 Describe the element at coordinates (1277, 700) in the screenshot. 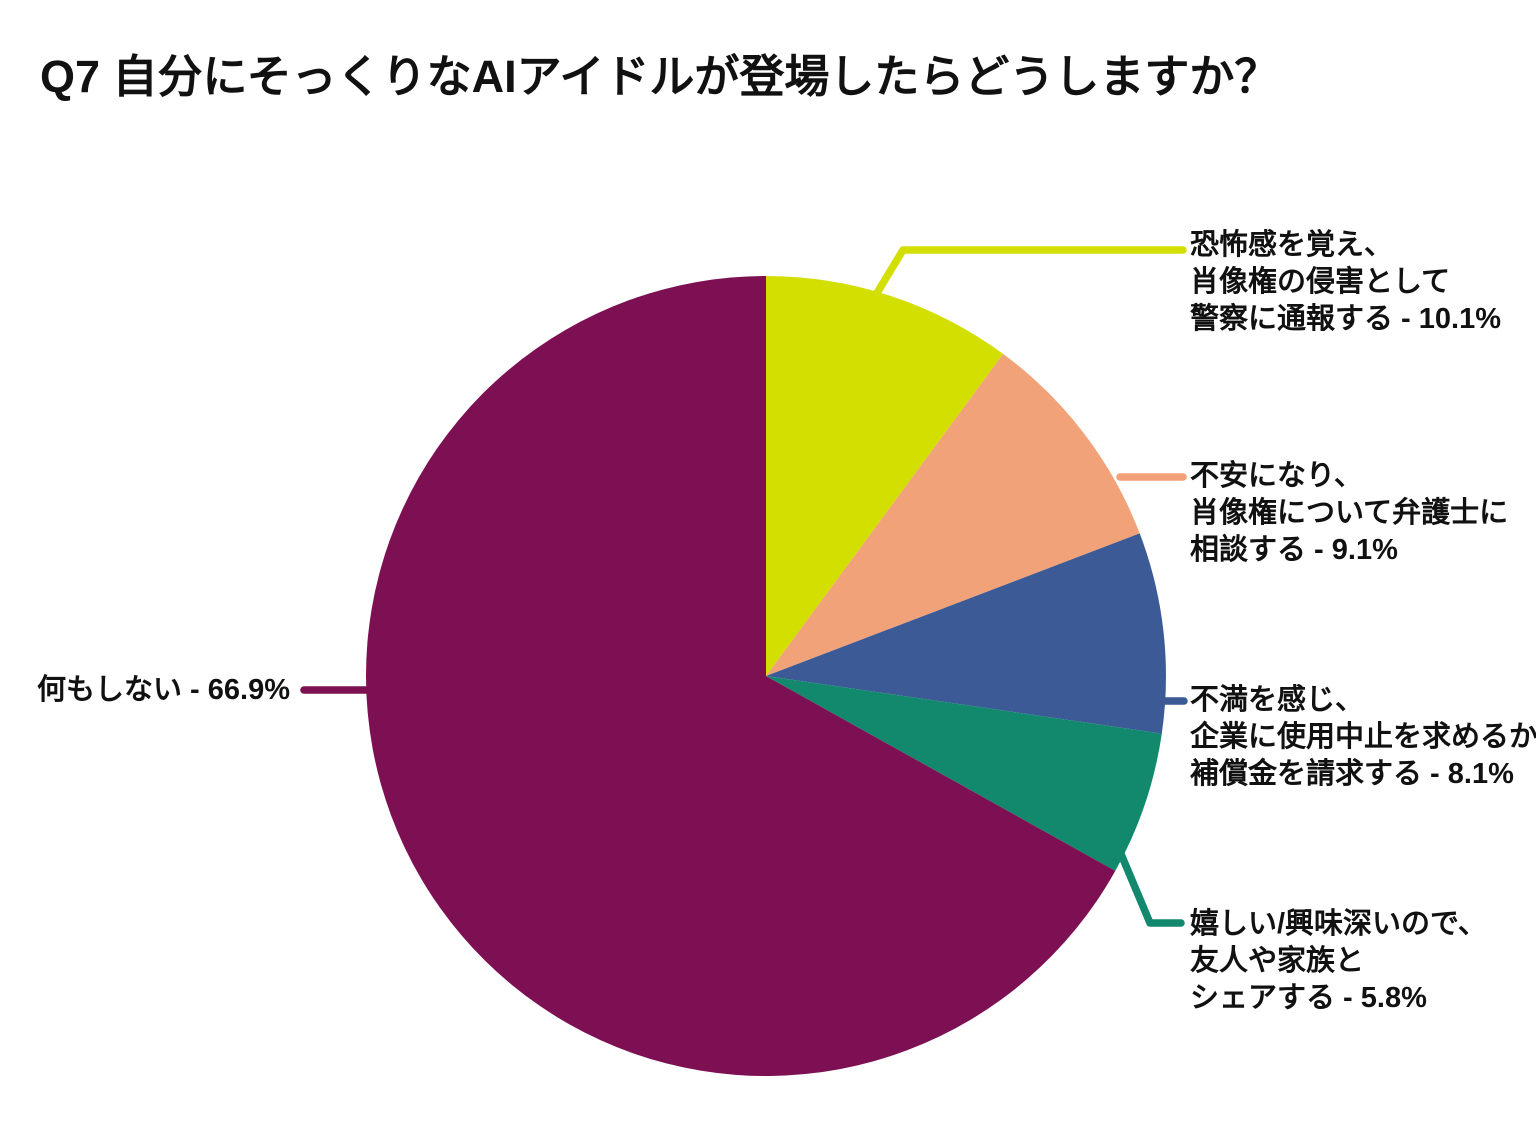

I see `slice-label-line: 不満を感じ、` at that location.